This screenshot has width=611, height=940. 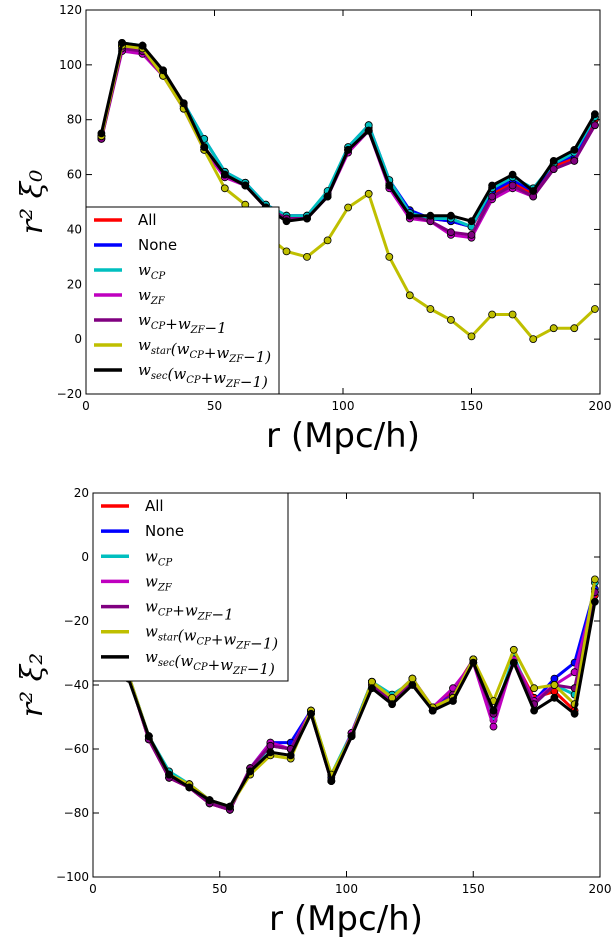 I want to click on y-axis-label: r² ξ₂, so click(x=32, y=685).